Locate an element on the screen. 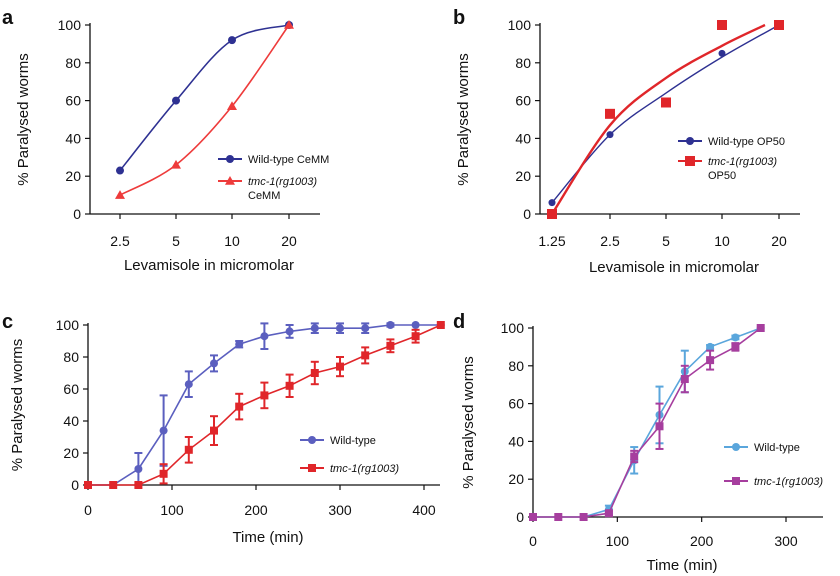 Image resolution: width=840 pixels, height=576 pixels. legend: Wild-type OP50 tmc-1(rg1003) OP50 is located at coordinates (731, 159).